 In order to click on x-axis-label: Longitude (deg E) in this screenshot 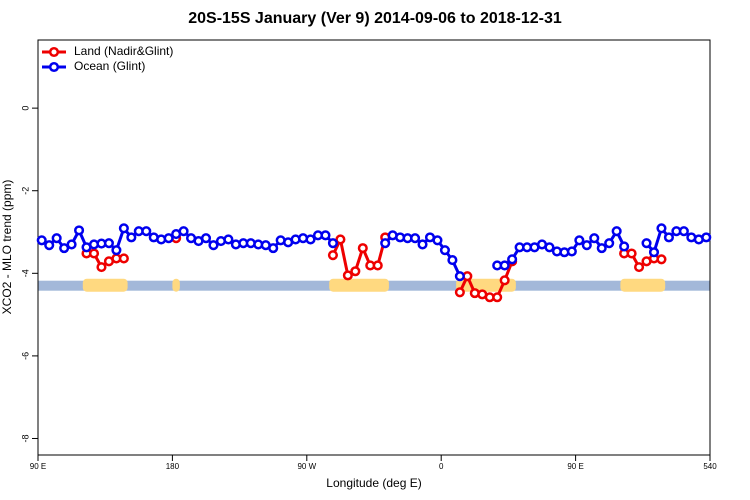, I will do `click(373, 483)`.